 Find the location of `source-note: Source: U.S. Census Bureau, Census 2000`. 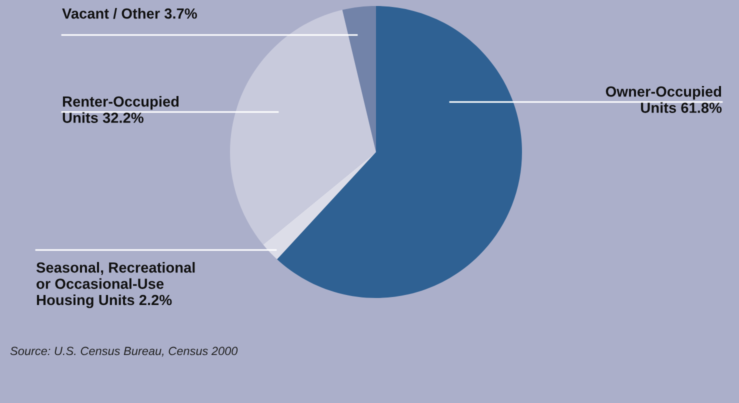

source-note: Source: U.S. Census Bureau, Census 2000 is located at coordinates (124, 351).